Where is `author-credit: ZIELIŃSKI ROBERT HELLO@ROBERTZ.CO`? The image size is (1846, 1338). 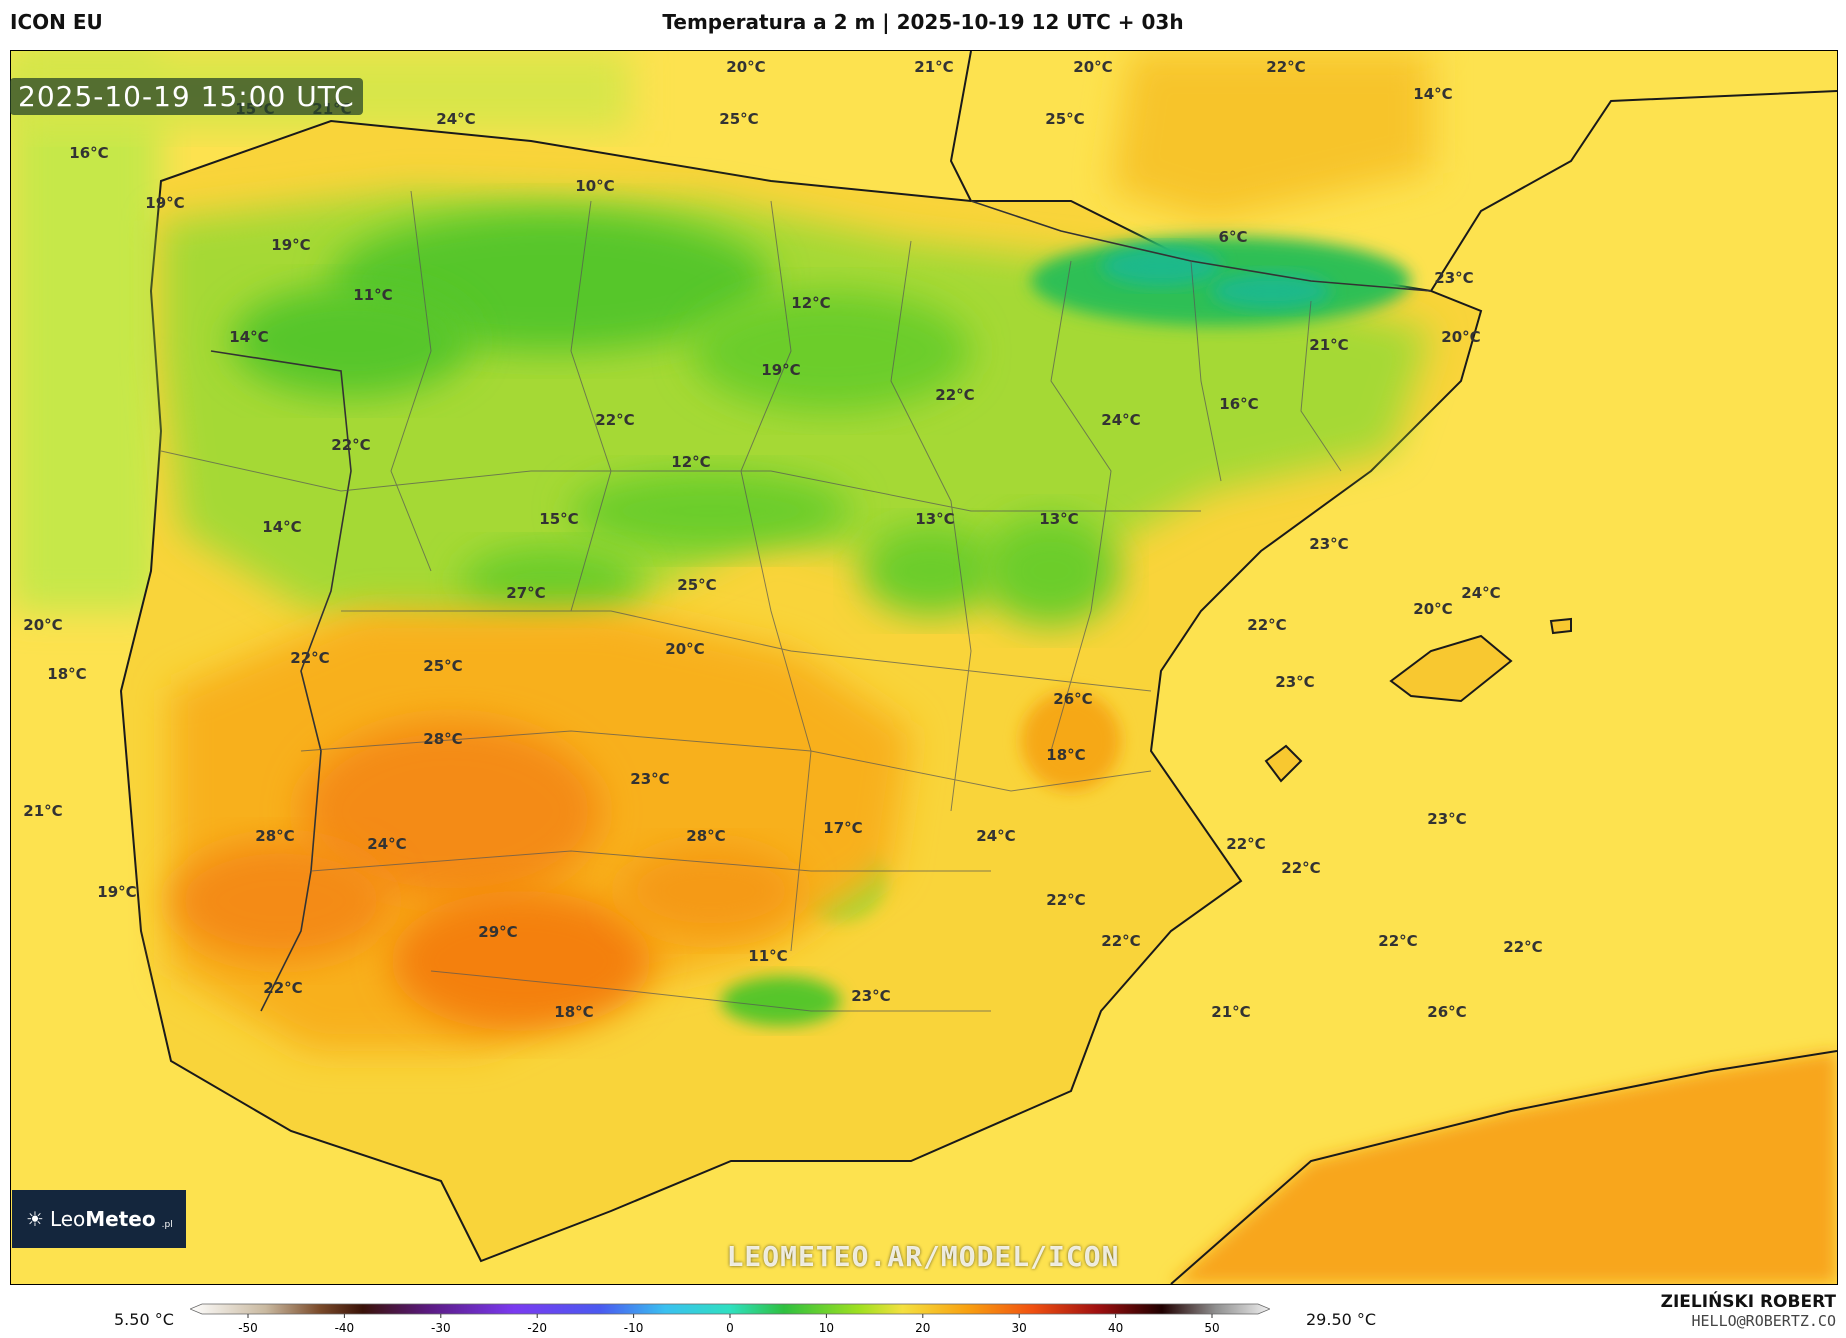 author-credit: ZIELIŃSKI ROBERT HELLO@ROBERTZ.CO is located at coordinates (1748, 1311).